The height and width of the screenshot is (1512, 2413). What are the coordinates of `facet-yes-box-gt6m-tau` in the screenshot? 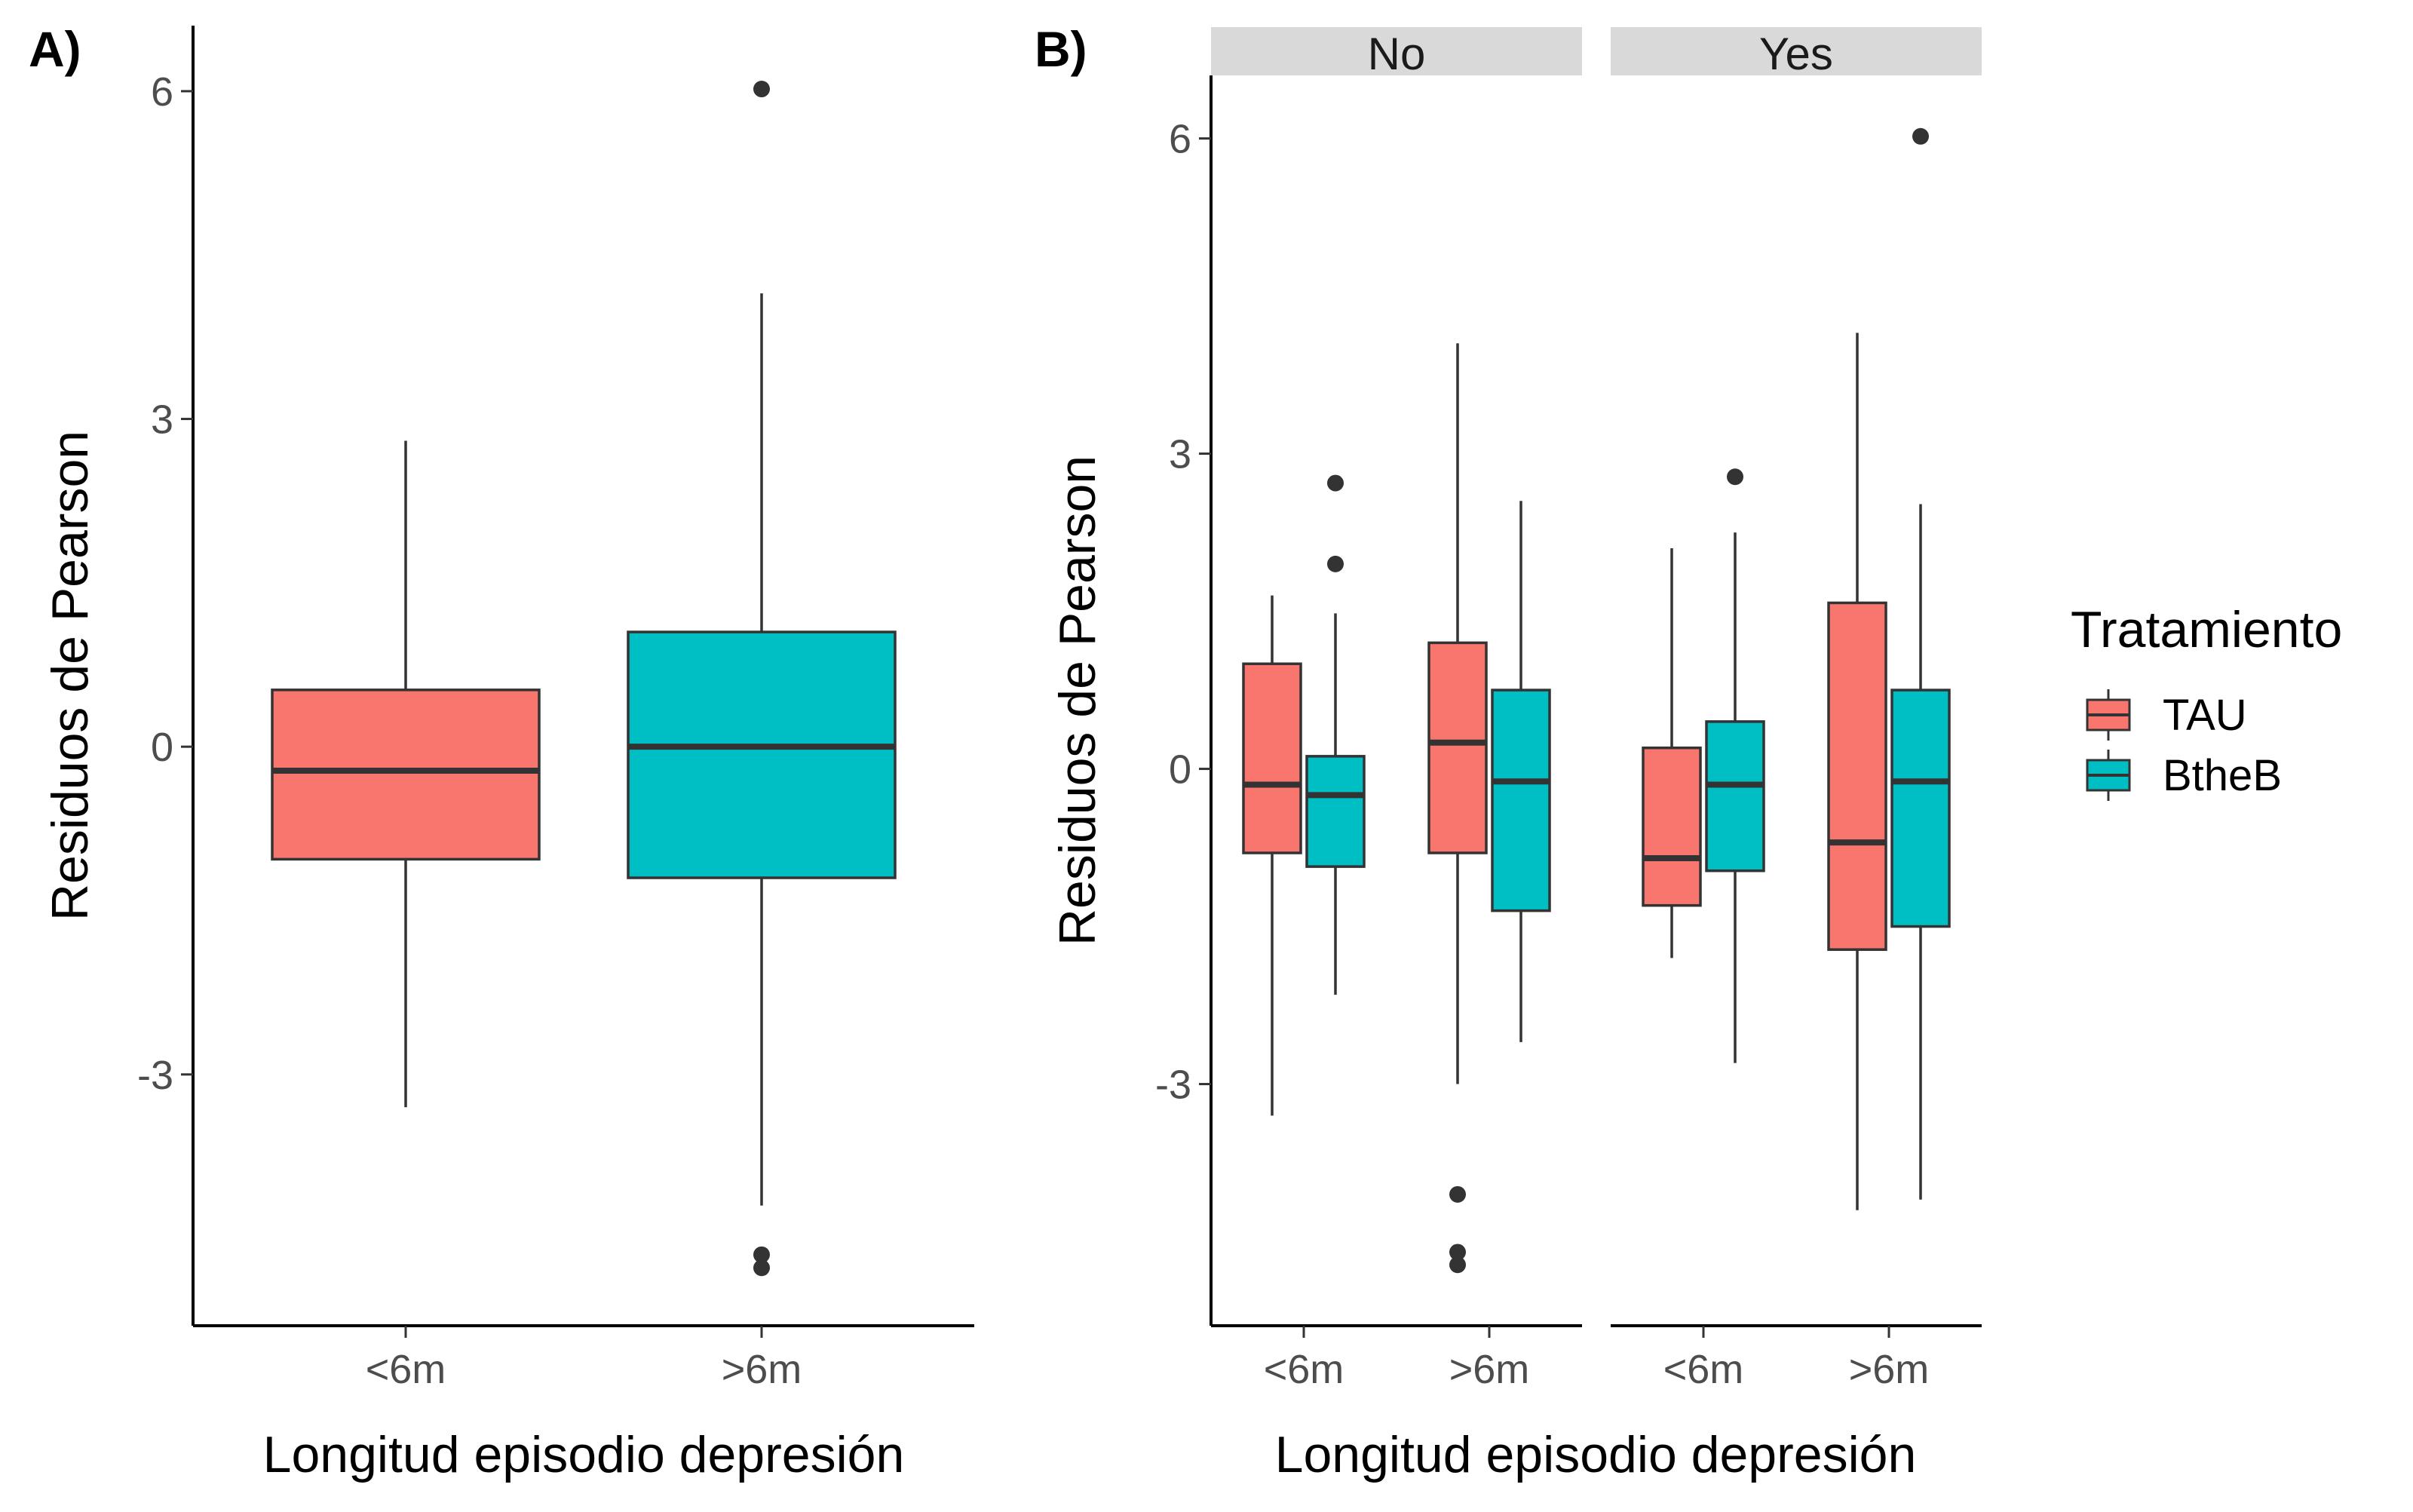 It's located at (1857, 771).